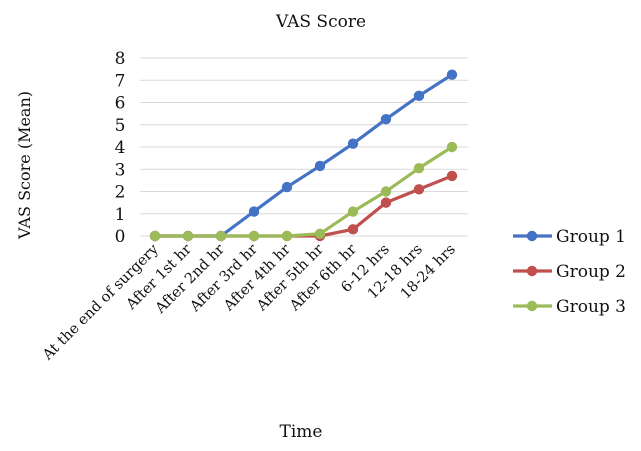  I want to click on y-tick-label-1: 1, so click(120, 215).